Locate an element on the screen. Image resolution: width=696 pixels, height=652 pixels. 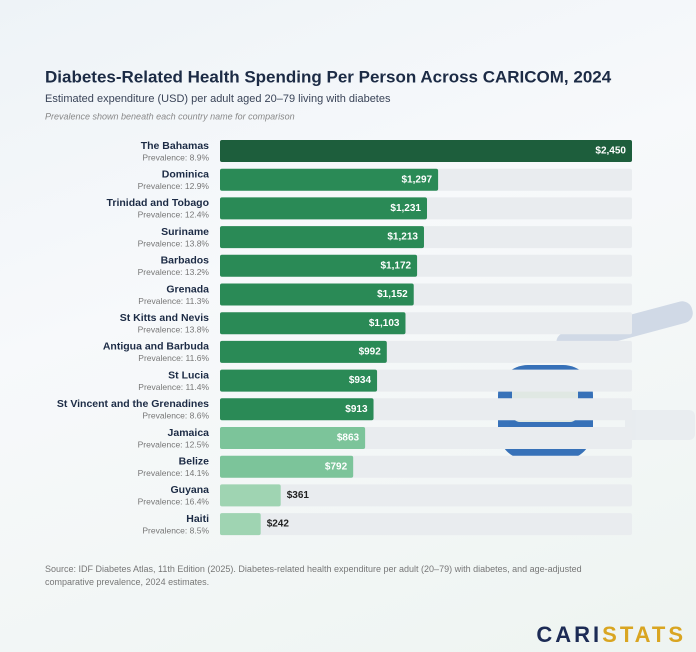
value-label: $913 is located at coordinates (356, 409).